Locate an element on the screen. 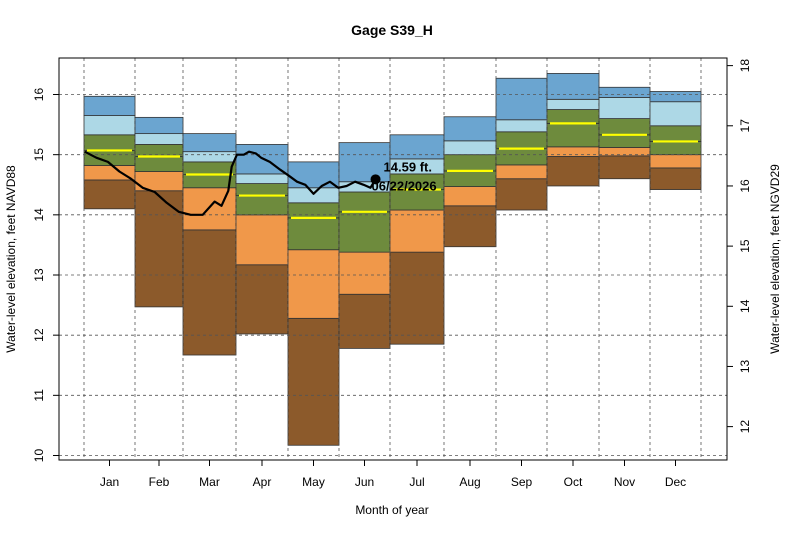 The image size is (800, 533). x-tick-label-aug: Aug is located at coordinates (469, 482).